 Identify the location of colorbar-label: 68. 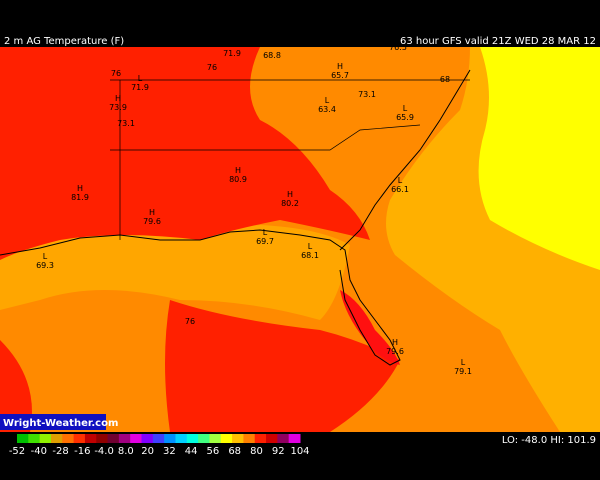
(234, 451).